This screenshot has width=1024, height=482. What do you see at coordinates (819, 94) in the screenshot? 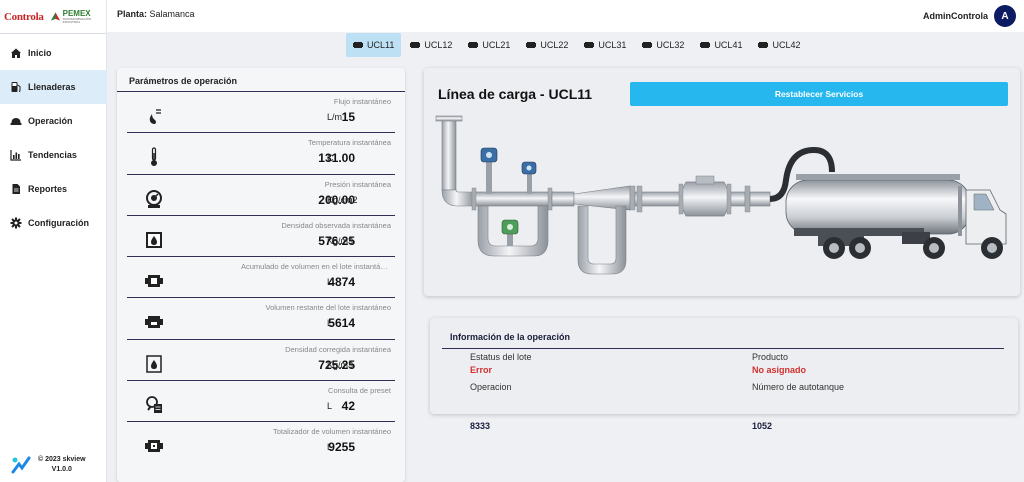
I see `reset-services-button: Restablecer Servicios` at bounding box center [819, 94].